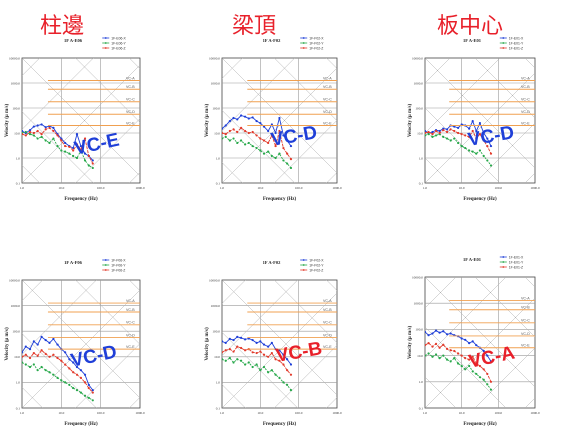  I want to click on legend-label: 1F-F06-Y, so click(118, 265).